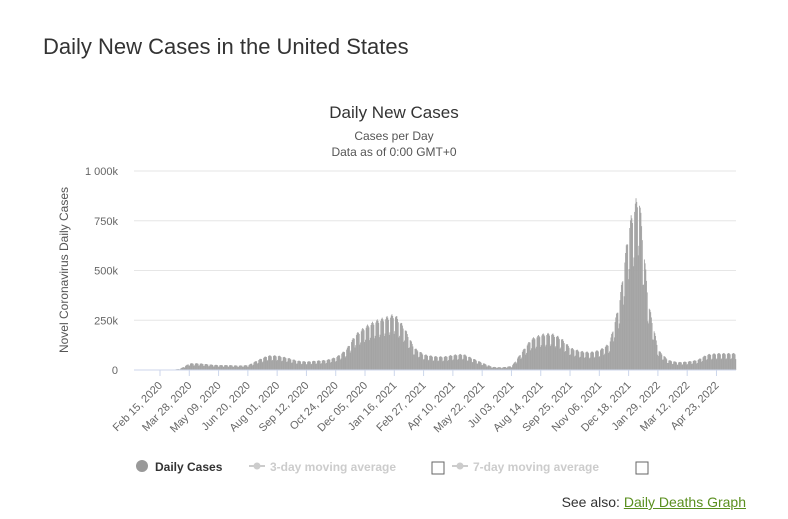 The height and width of the screenshot is (519, 788). What do you see at coordinates (179, 467) in the screenshot?
I see `legend-item-daily-cases: Daily Cases` at bounding box center [179, 467].